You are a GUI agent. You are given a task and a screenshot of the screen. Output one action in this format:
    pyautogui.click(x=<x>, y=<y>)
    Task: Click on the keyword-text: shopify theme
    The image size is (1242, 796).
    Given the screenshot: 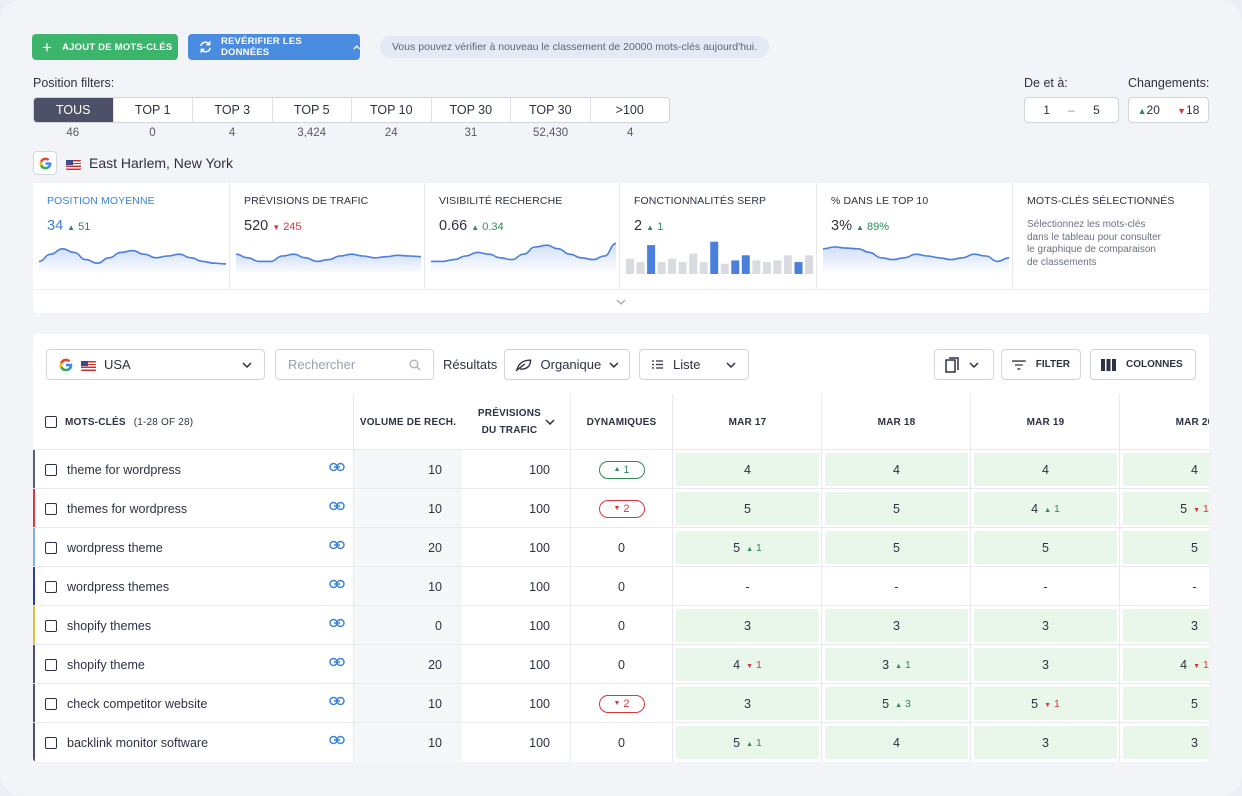 What is the action you would take?
    pyautogui.click(x=106, y=664)
    